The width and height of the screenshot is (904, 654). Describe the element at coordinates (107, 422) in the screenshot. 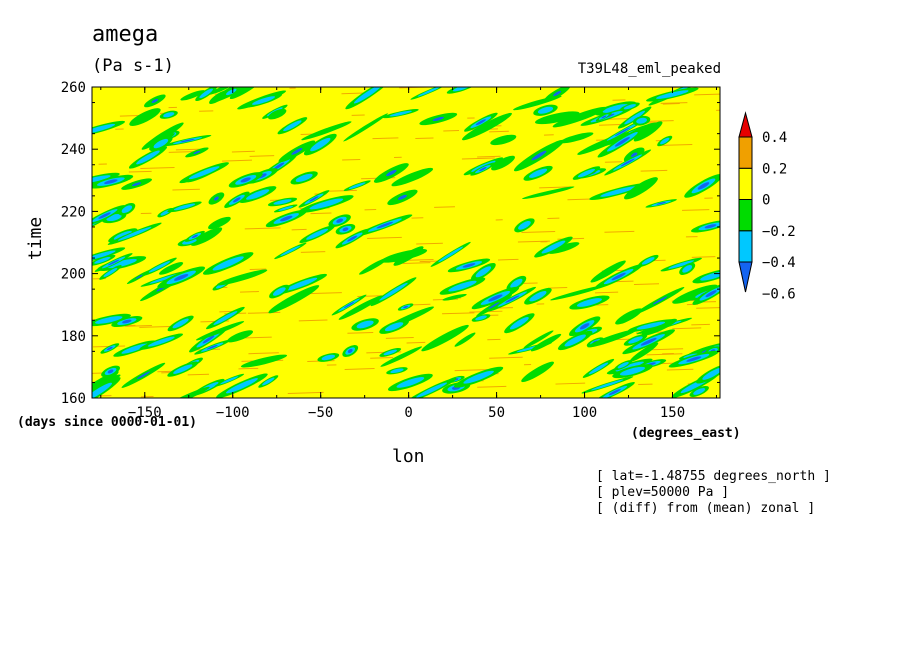

I see `y-axis-units: (days since 0000-01-01)` at that location.